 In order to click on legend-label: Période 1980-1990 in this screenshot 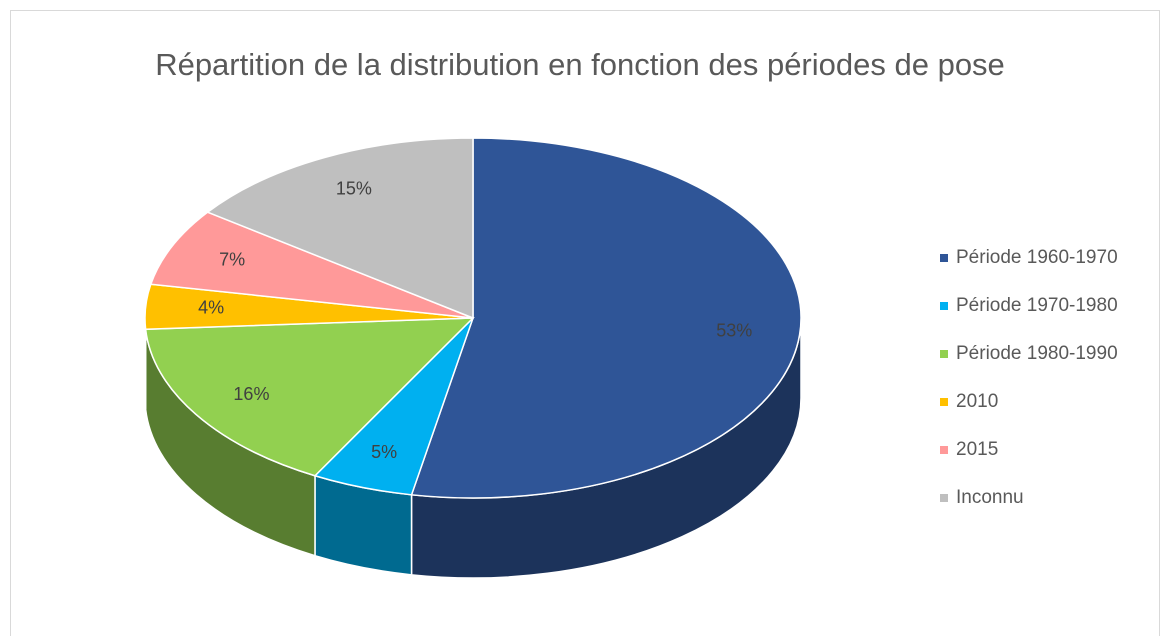, I will do `click(1037, 353)`.